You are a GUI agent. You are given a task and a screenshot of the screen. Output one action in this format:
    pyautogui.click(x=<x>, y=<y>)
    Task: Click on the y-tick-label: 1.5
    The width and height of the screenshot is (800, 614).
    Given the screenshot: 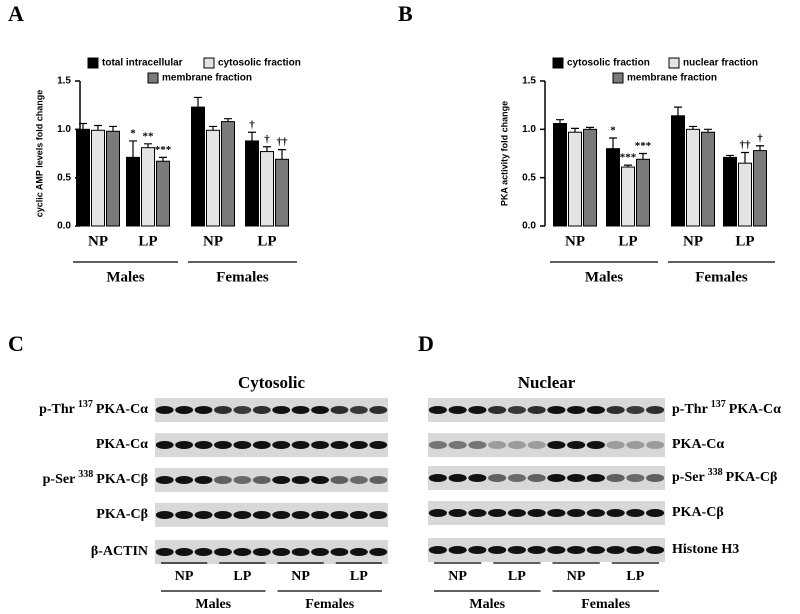 What is the action you would take?
    pyautogui.click(x=529, y=81)
    